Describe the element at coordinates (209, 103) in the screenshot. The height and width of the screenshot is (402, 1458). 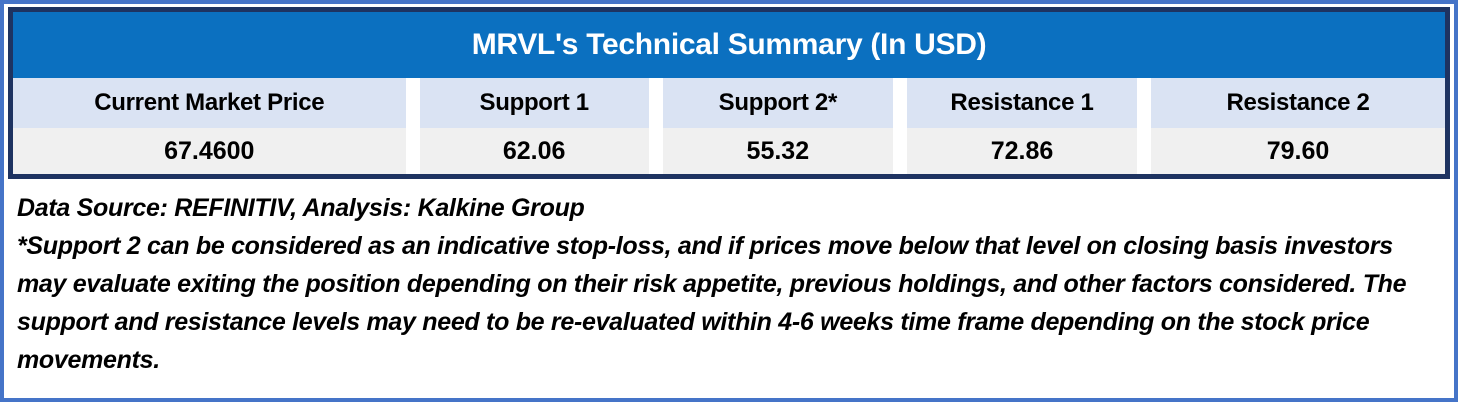
I see `column-header: Current Market Price` at that location.